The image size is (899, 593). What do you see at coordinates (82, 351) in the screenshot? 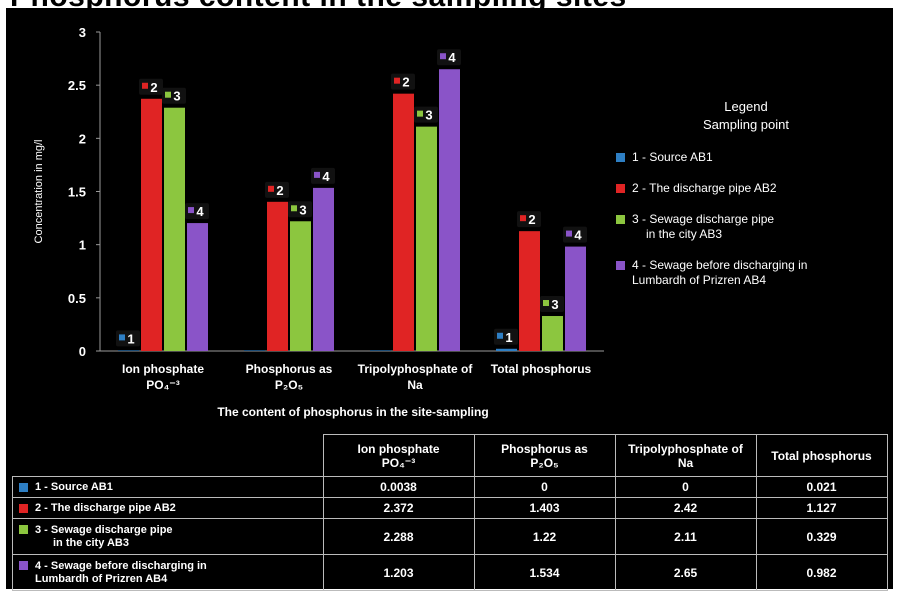
I see `y-tick-label: 0` at bounding box center [82, 351].